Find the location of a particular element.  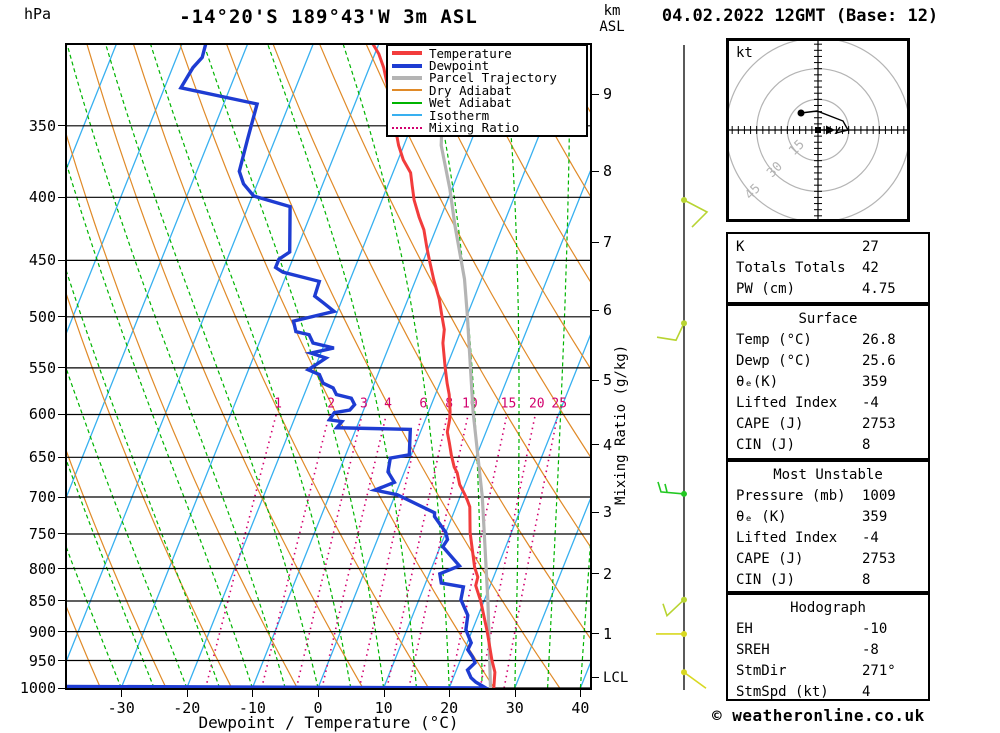

info-row: K 27 is located at coordinates (828, 247).